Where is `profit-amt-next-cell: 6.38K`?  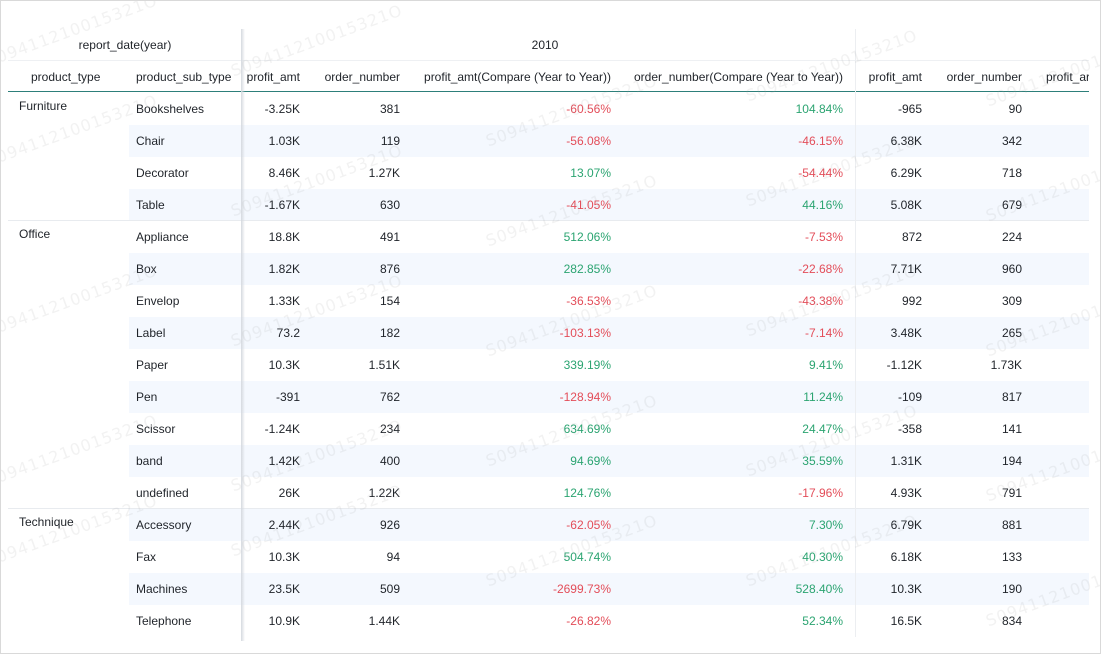
profit-amt-next-cell: 6.38K is located at coordinates (906, 141).